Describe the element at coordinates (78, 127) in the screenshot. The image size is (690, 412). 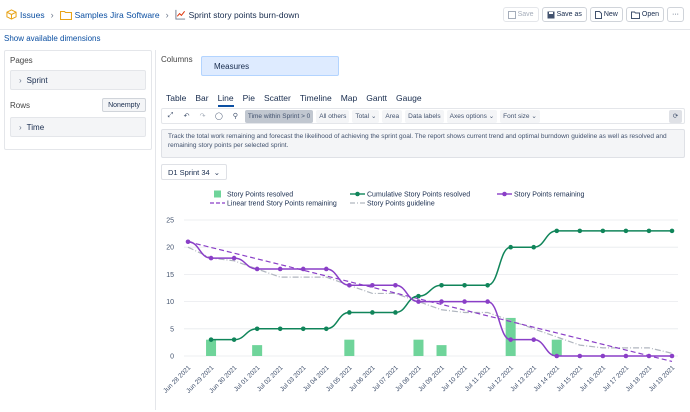
I see `rows-time-dimension: › Time` at that location.